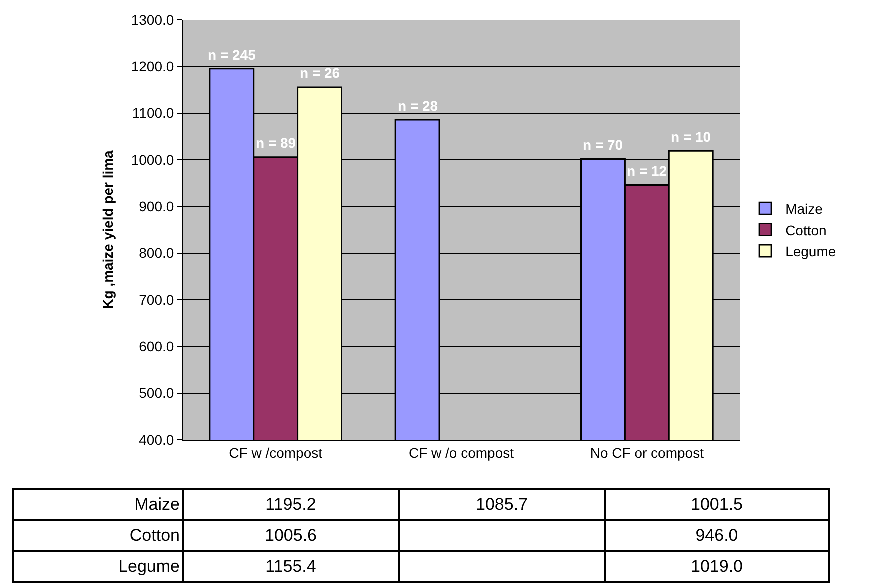 The image size is (885, 587). Describe the element at coordinates (291, 535) in the screenshot. I see `data-label: 1005.6` at that location.